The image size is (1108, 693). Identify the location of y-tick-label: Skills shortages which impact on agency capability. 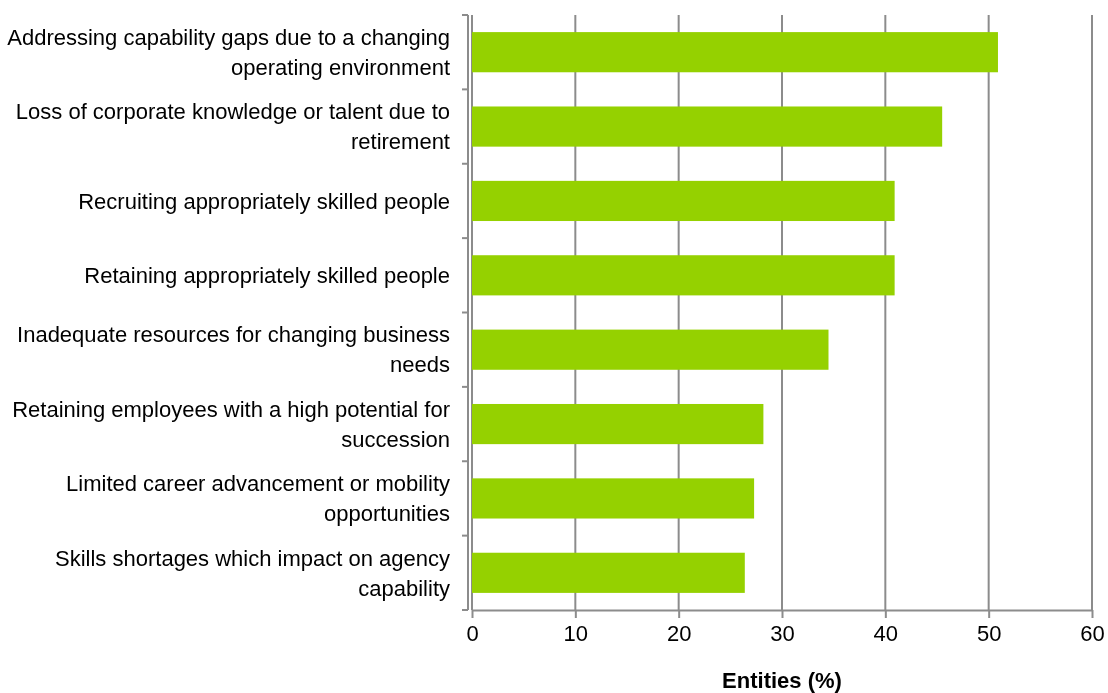
(252, 573).